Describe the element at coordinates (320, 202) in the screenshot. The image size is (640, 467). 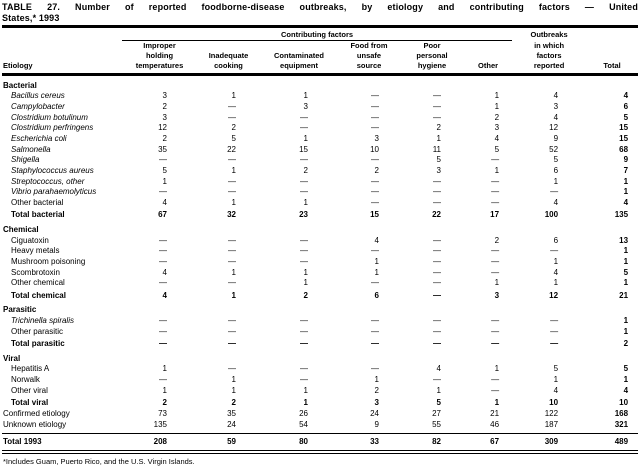
I see `table-row: Other bacterial 4 1 1 — — — 4 4` at that location.